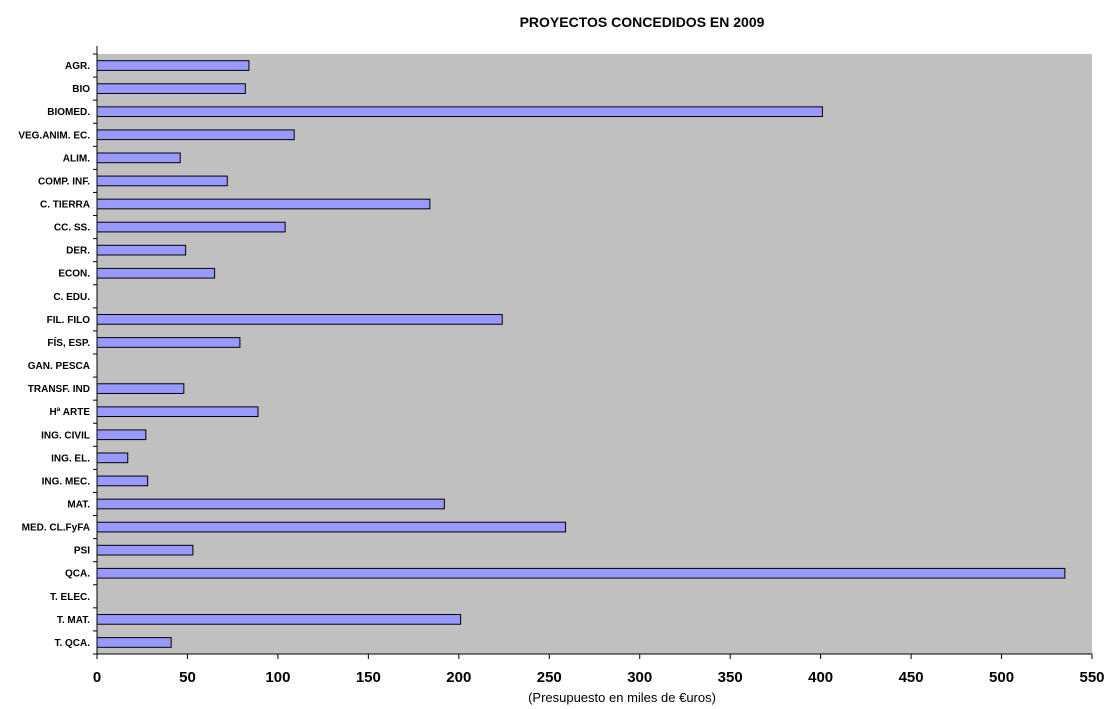 The width and height of the screenshot is (1110, 709). What do you see at coordinates (72, 643) in the screenshot?
I see `category-label: T. QCA.` at bounding box center [72, 643].